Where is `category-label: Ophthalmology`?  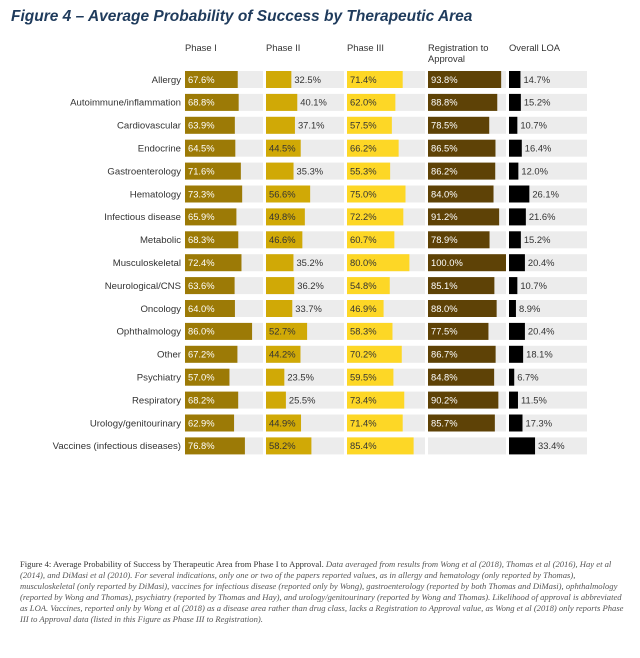 category-label: Ophthalmology is located at coordinates (148, 332).